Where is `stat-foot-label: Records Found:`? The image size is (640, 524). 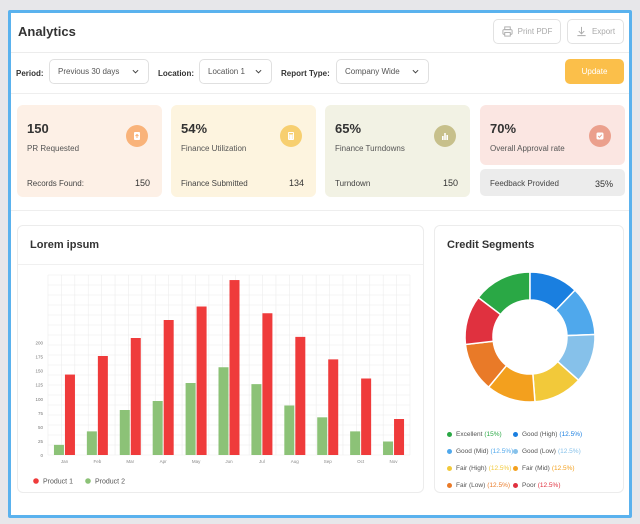
stat-foot-label: Records Found: is located at coordinates (55, 183).